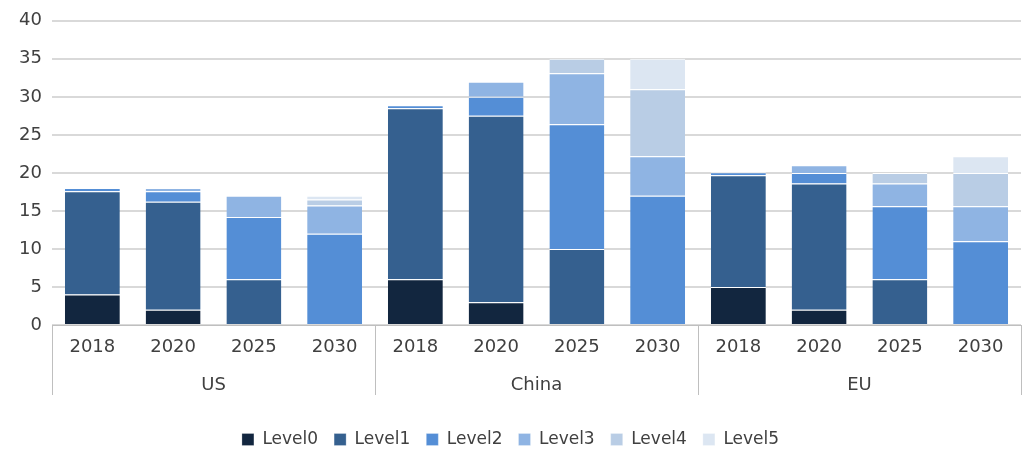 The height and width of the screenshot is (458, 1023). What do you see at coordinates (474, 437) in the screenshot?
I see `legend-label: Level2` at bounding box center [474, 437].